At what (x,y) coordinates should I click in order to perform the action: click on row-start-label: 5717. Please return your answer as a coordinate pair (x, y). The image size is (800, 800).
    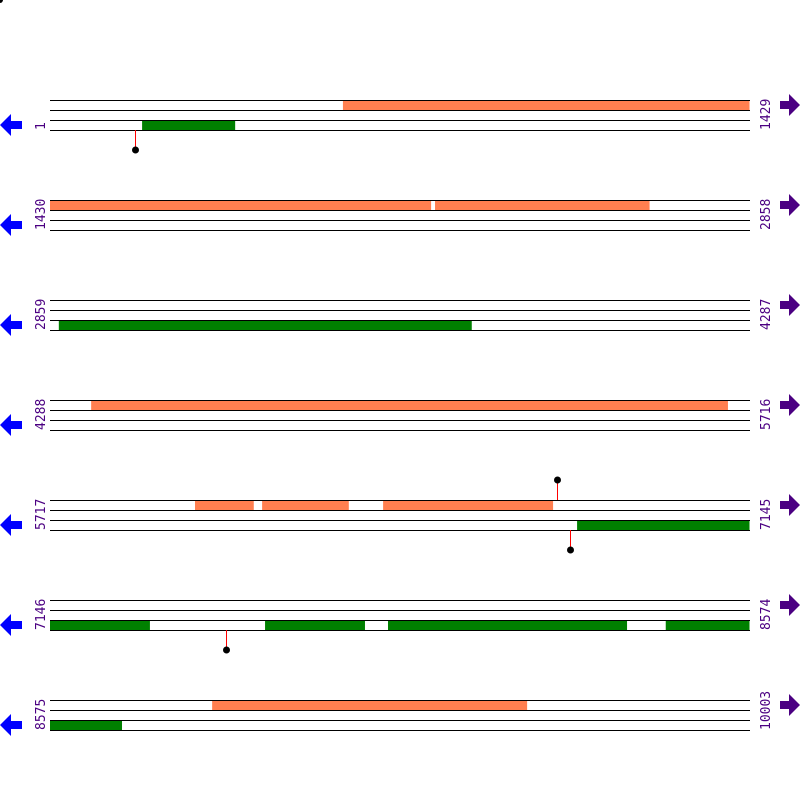
    Looking at the image, I should click on (41, 514).